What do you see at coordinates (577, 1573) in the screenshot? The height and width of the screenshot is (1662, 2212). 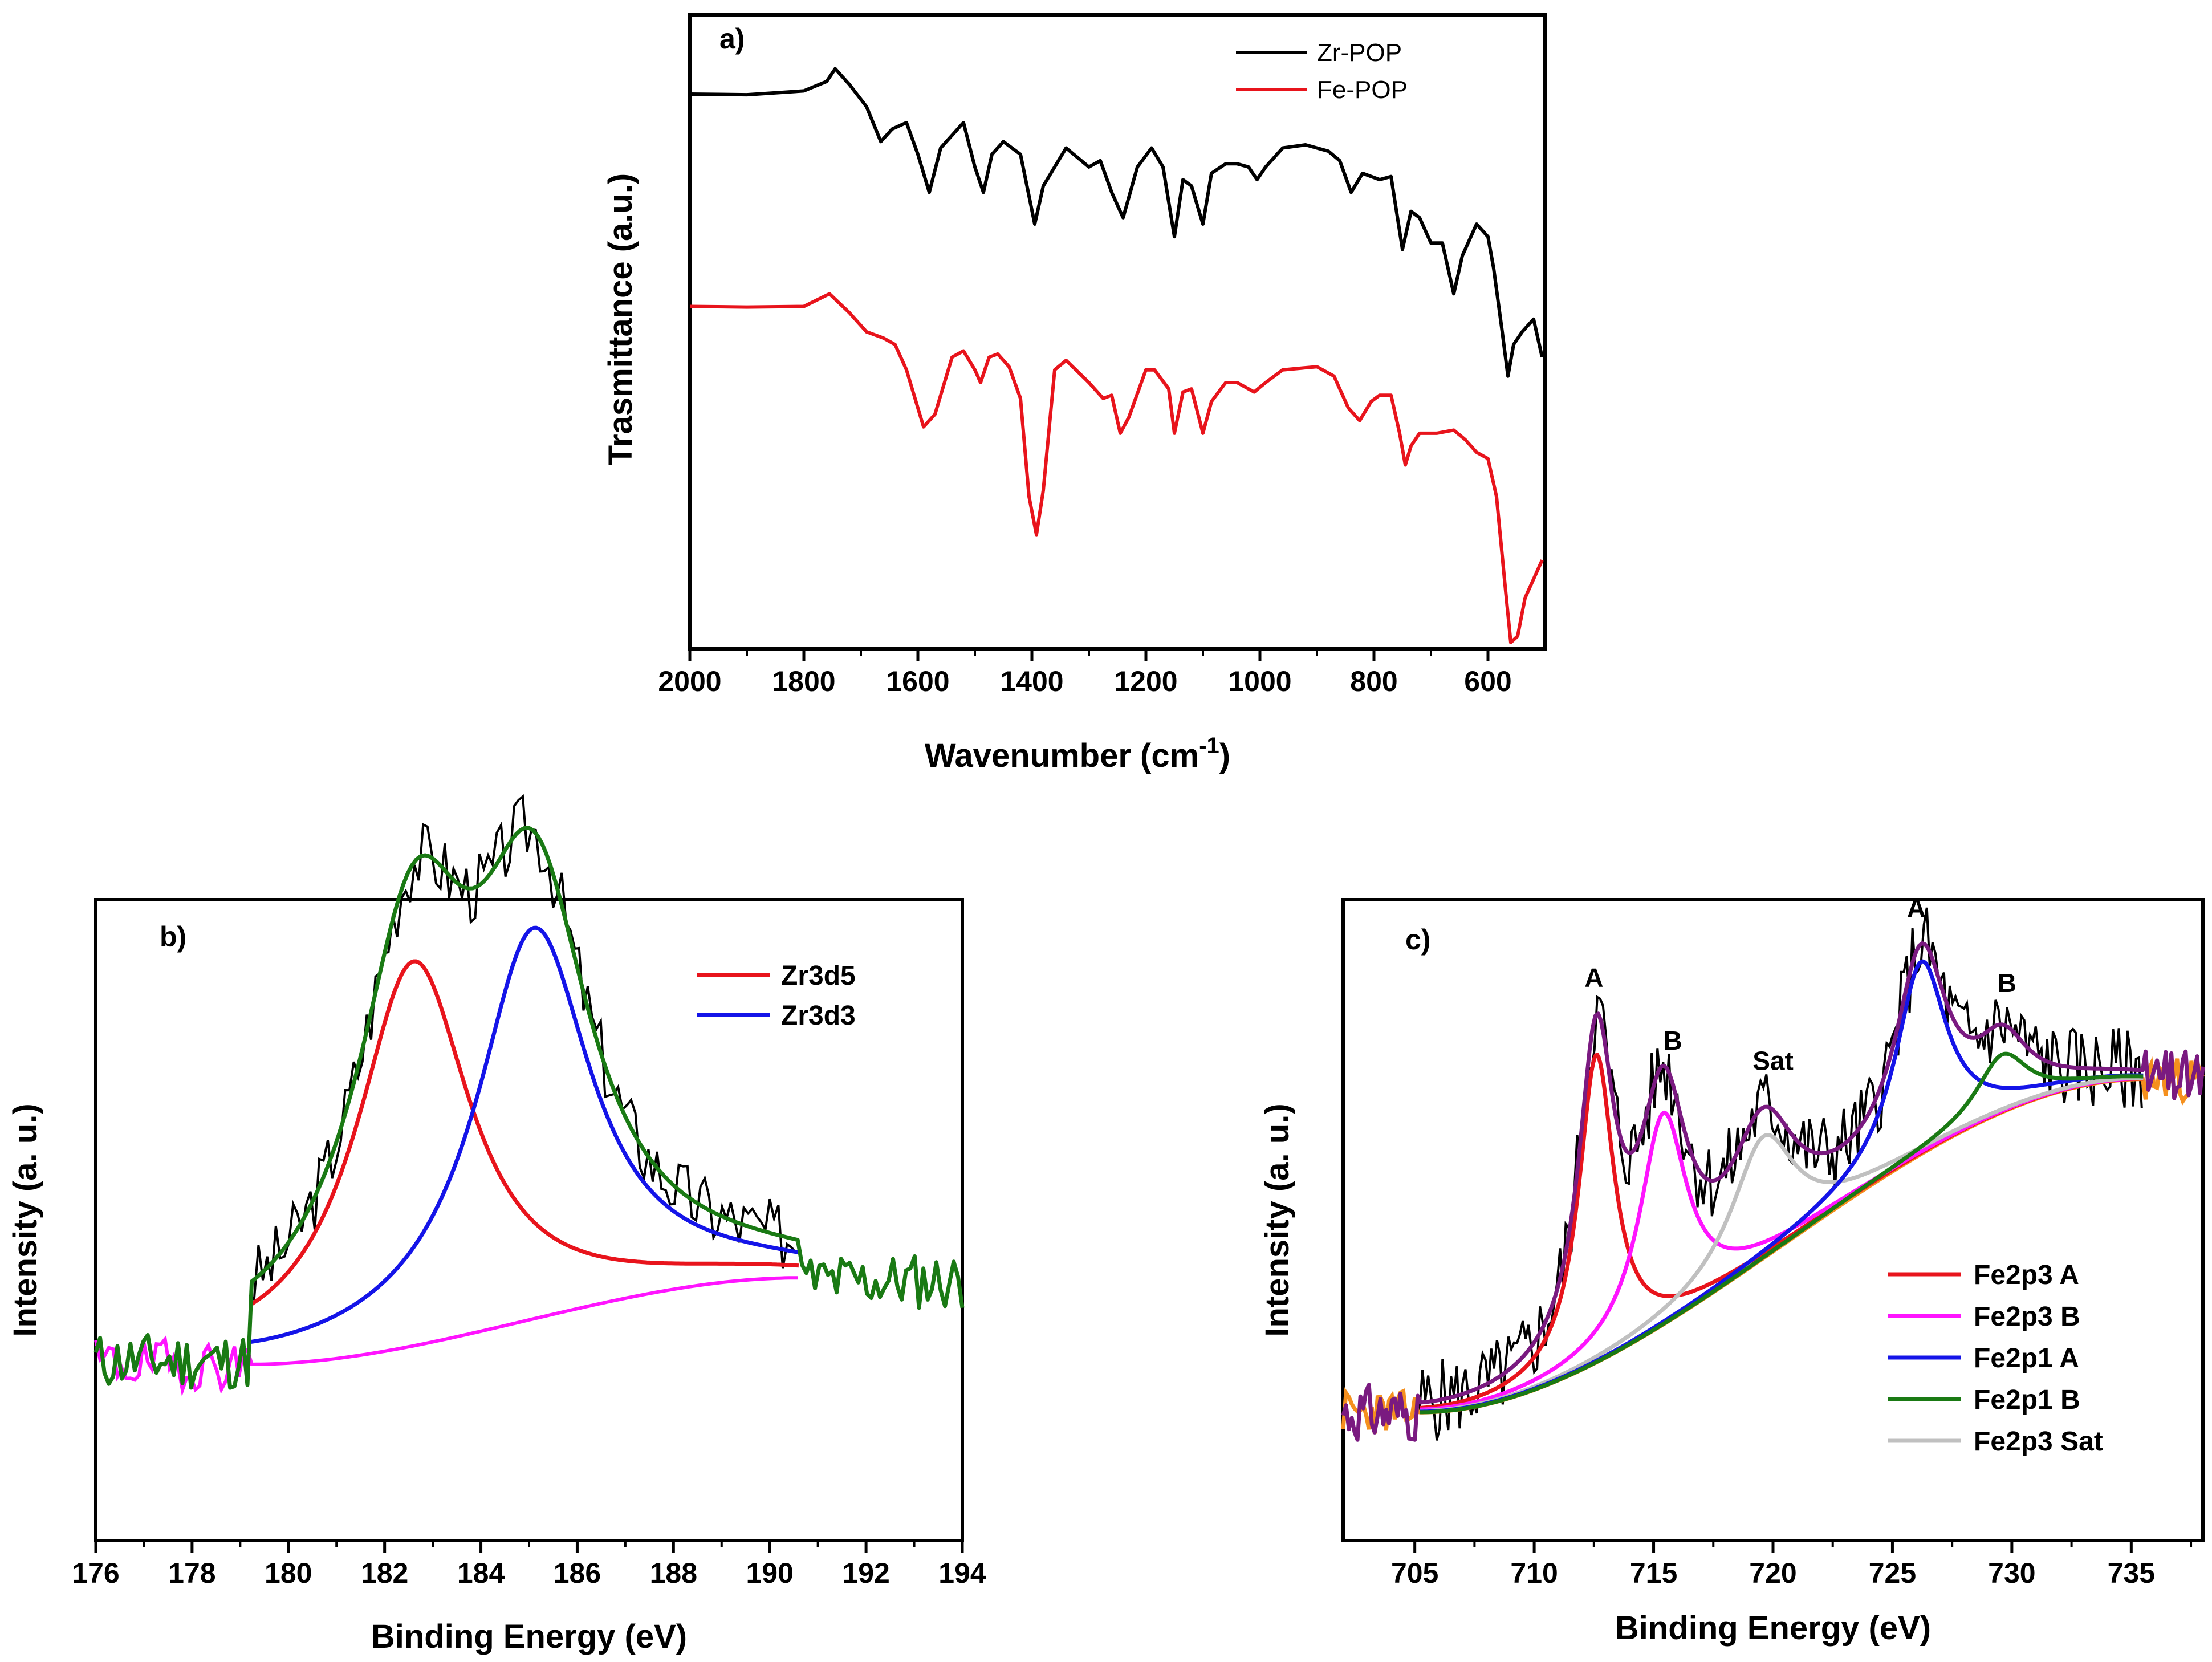 I see `x-tick-label: 186` at bounding box center [577, 1573].